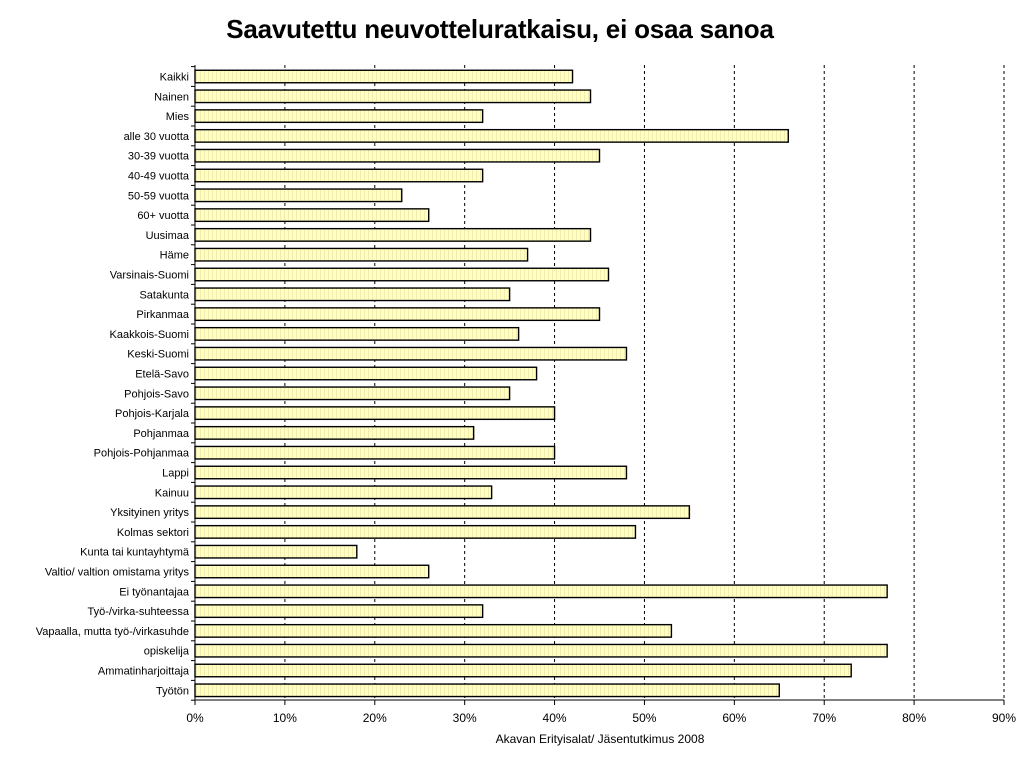 The image size is (1024, 768). Describe the element at coordinates (117, 573) in the screenshot. I see `category-label: Valtio/ valtion omistama yritys` at that location.